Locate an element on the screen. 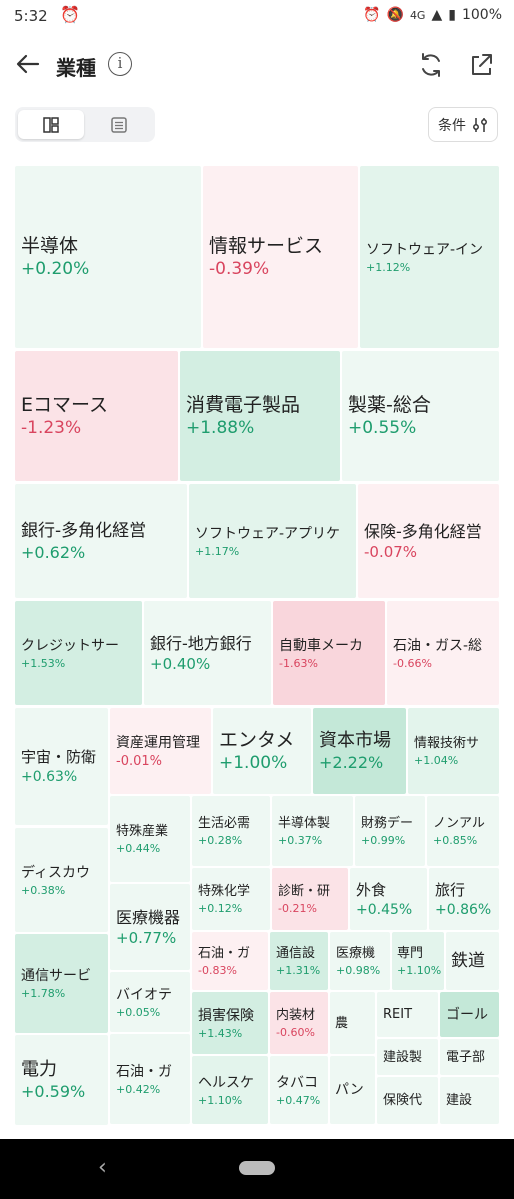 This screenshot has width=514, height=1199. sector-change: +0.86% is located at coordinates (463, 910).